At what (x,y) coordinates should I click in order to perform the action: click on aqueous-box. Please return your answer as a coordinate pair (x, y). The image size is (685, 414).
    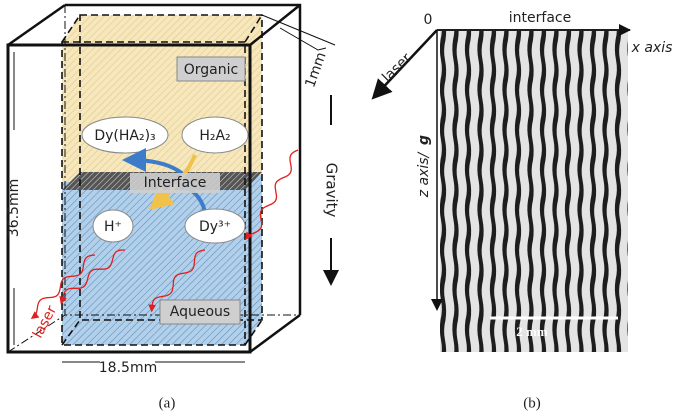
    Looking at the image, I should click on (200, 312).